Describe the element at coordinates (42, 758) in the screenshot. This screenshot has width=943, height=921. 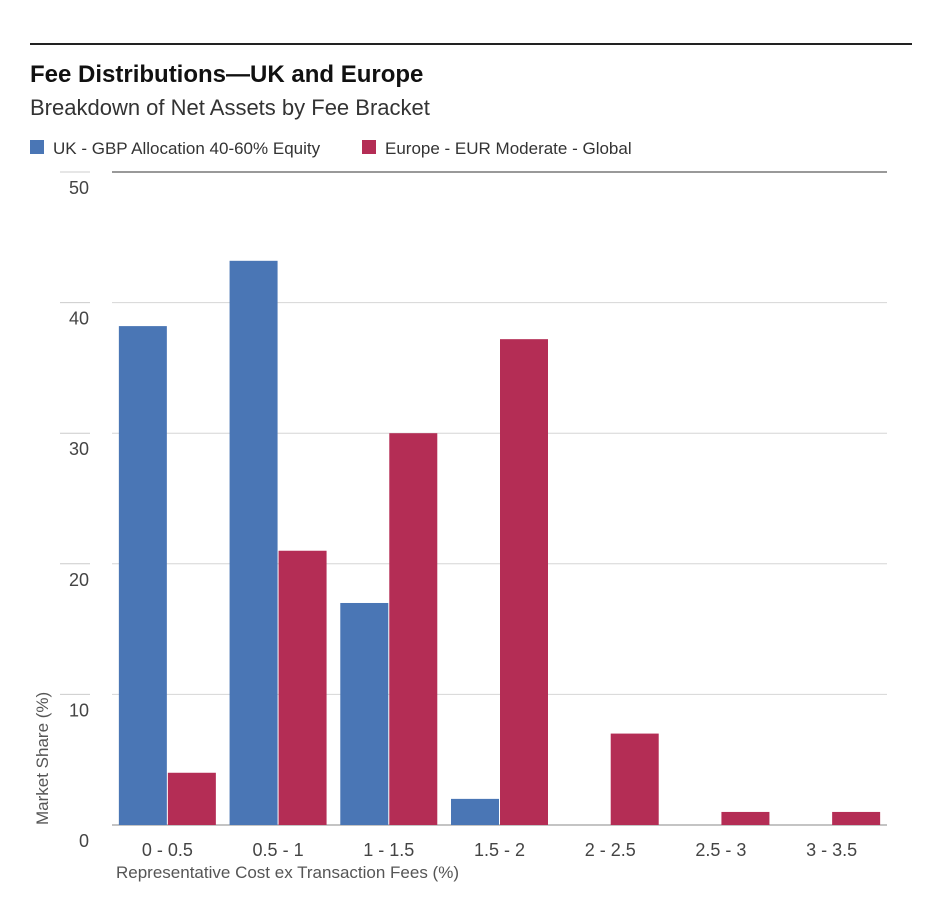
I see `y-axis-label: Market Share (%)` at that location.